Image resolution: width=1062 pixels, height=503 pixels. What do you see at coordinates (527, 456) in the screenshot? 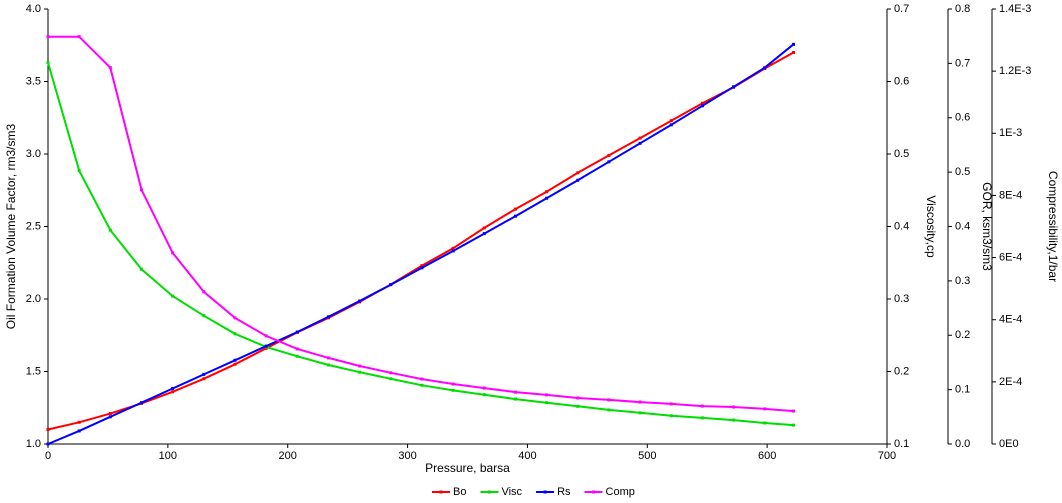
I see `x-tick-label: 400` at bounding box center [527, 456].